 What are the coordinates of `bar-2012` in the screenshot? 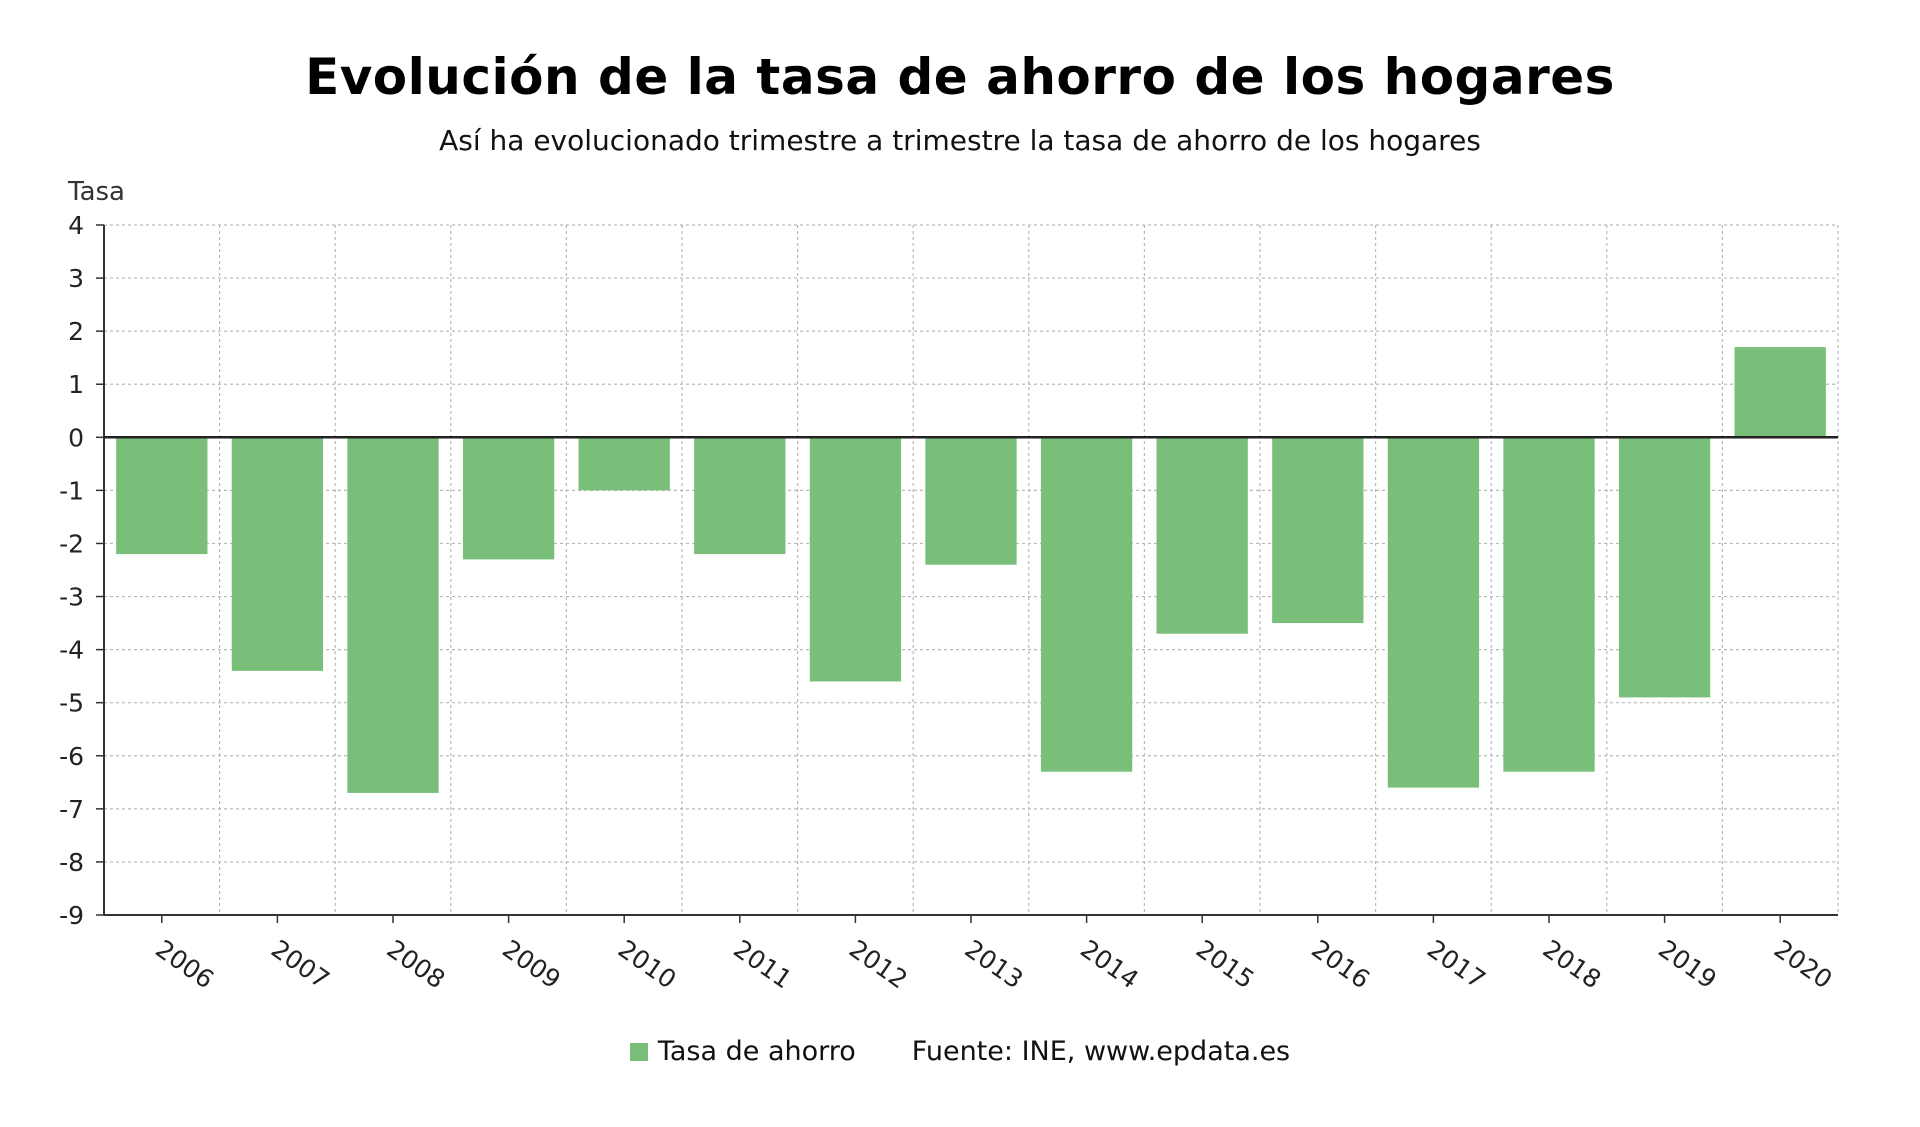 It's located at (855, 559).